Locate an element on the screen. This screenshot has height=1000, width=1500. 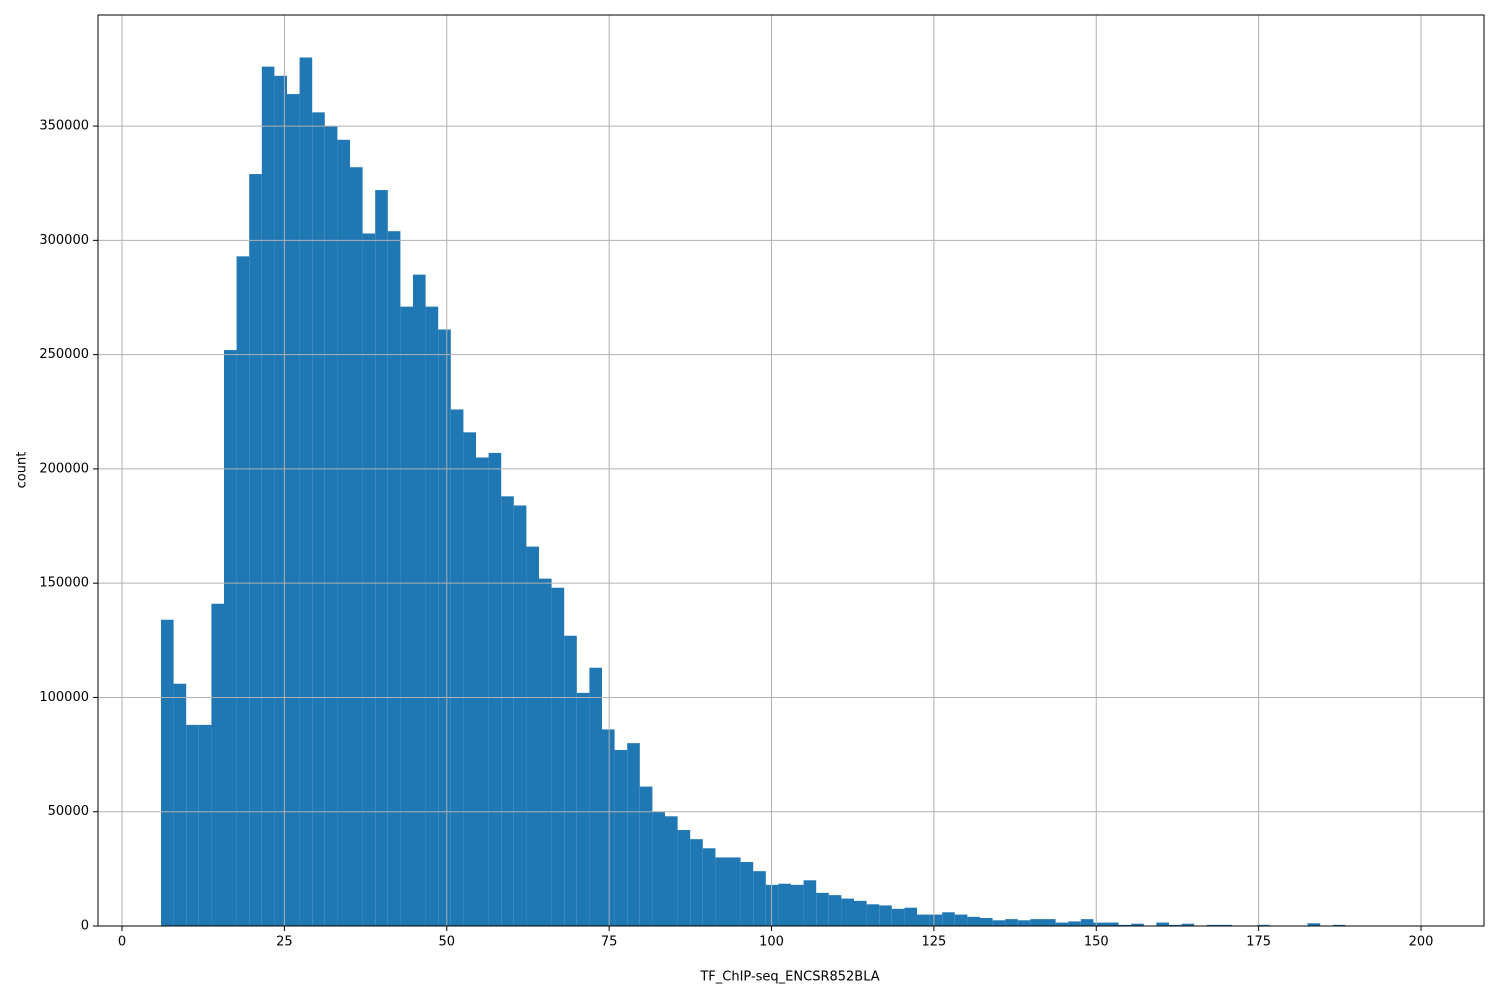
x-tick-label: 50 is located at coordinates (446, 942).